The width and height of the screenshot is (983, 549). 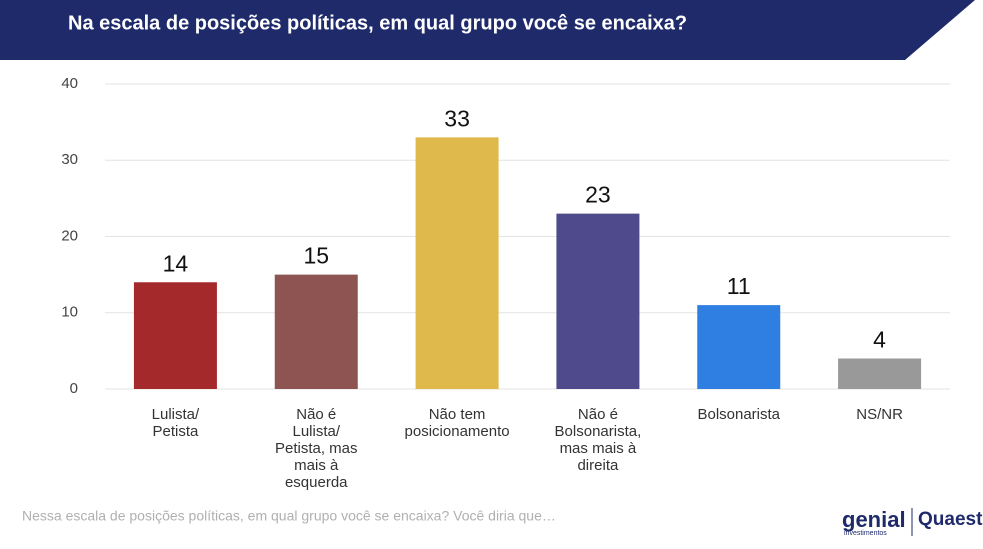 I want to click on y-tick-label: 30, so click(x=69, y=159).